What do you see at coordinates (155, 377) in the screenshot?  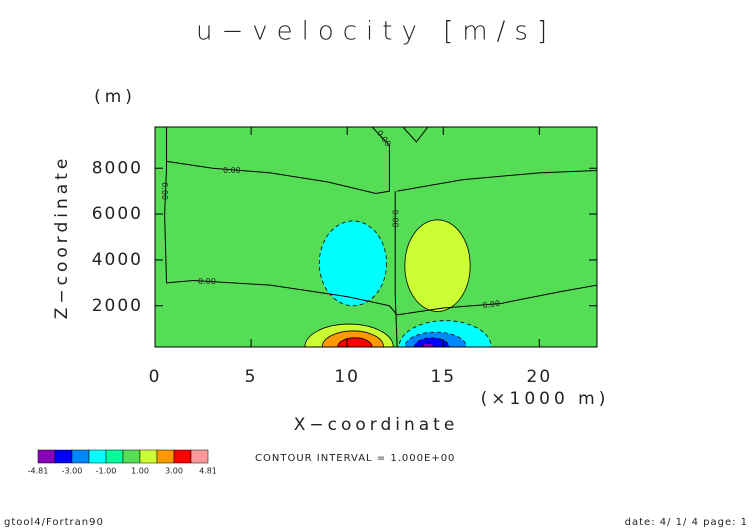 I see `x-tick-label: 0` at bounding box center [155, 377].